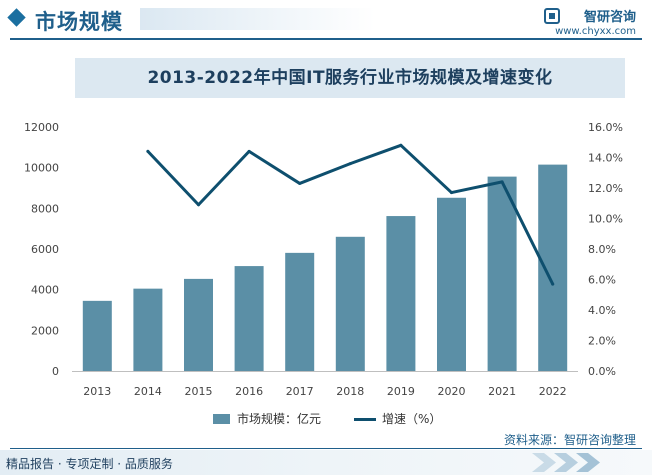 This screenshot has width=652, height=475. I want to click on header: 市场规模 智研咨询 www.chyxx.com, so click(326, 20).